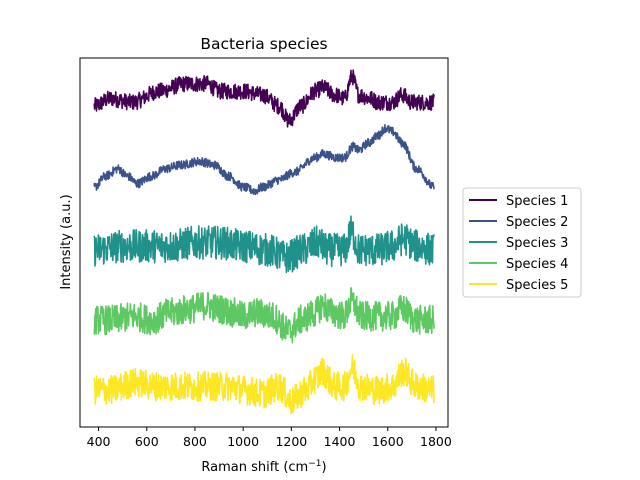 The width and height of the screenshot is (640, 480). What do you see at coordinates (537, 243) in the screenshot?
I see `legend-label: Species 3` at bounding box center [537, 243].